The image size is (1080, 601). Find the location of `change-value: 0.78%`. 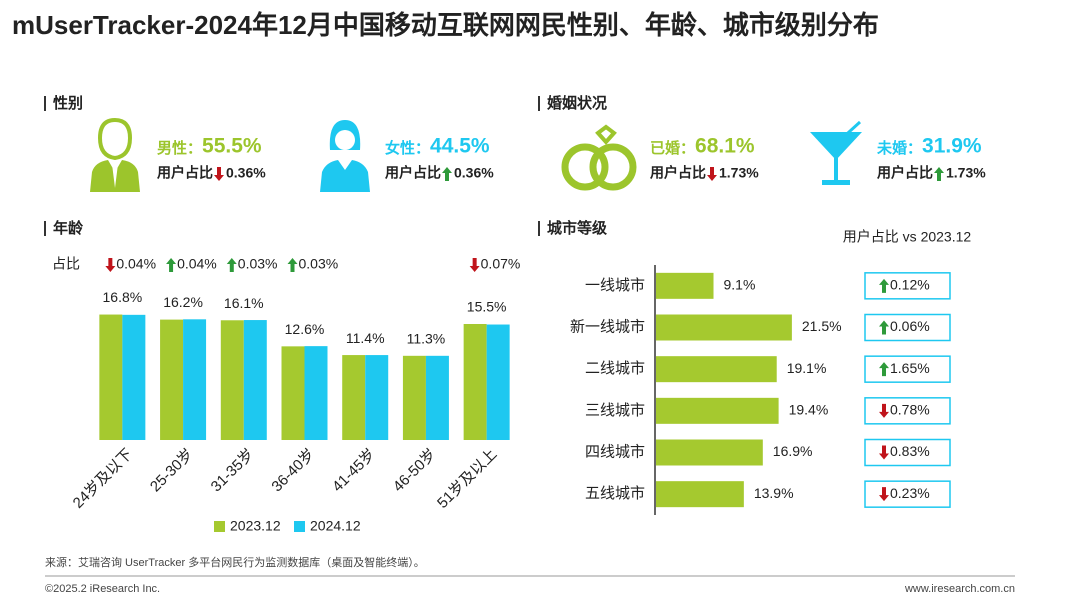

change-value: 0.78% is located at coordinates (910, 410).